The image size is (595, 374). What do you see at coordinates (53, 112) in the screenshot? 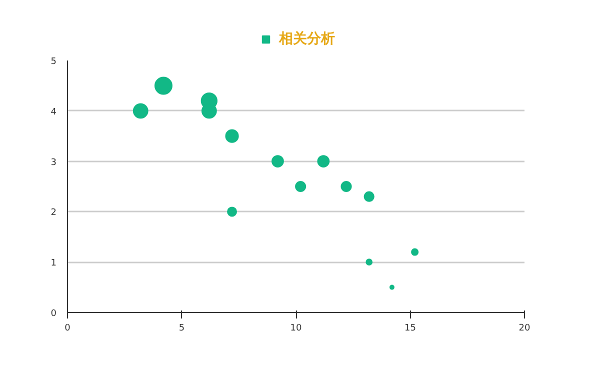
I see `y-tick-label: 4` at bounding box center [53, 112].